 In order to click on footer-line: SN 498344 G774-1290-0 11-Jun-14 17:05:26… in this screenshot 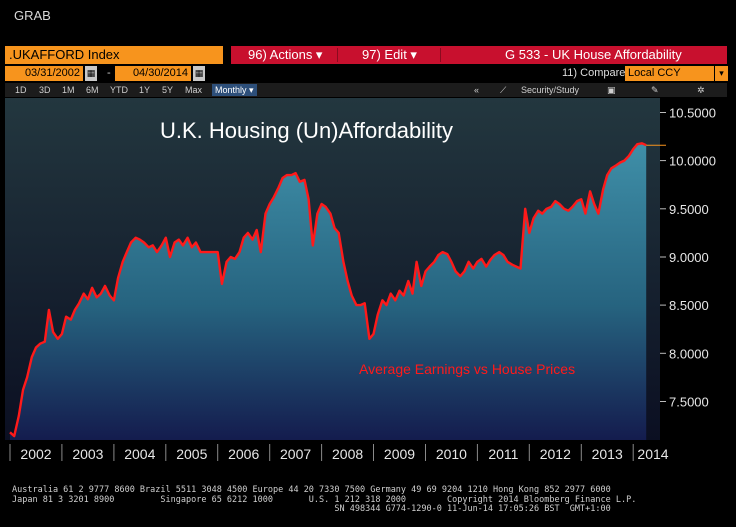, I will do `click(311, 509)`.